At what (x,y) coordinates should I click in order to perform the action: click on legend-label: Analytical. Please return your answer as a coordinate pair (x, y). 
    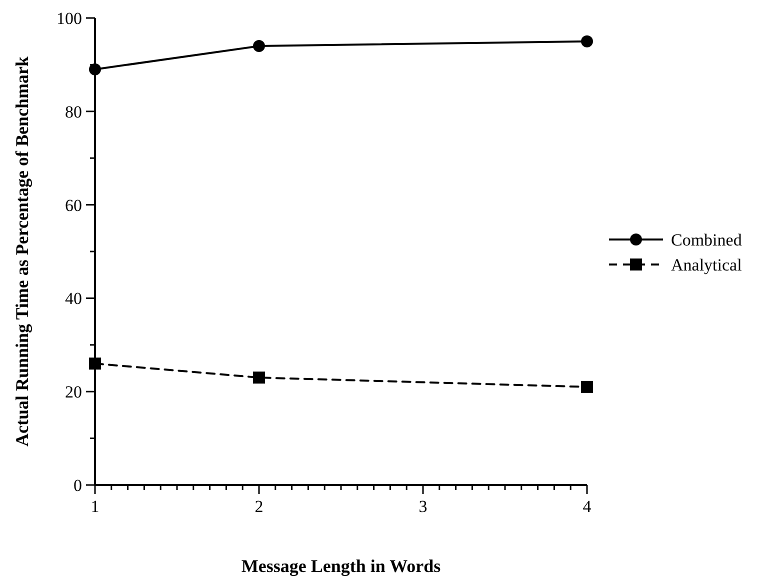
    Looking at the image, I should click on (706, 265).